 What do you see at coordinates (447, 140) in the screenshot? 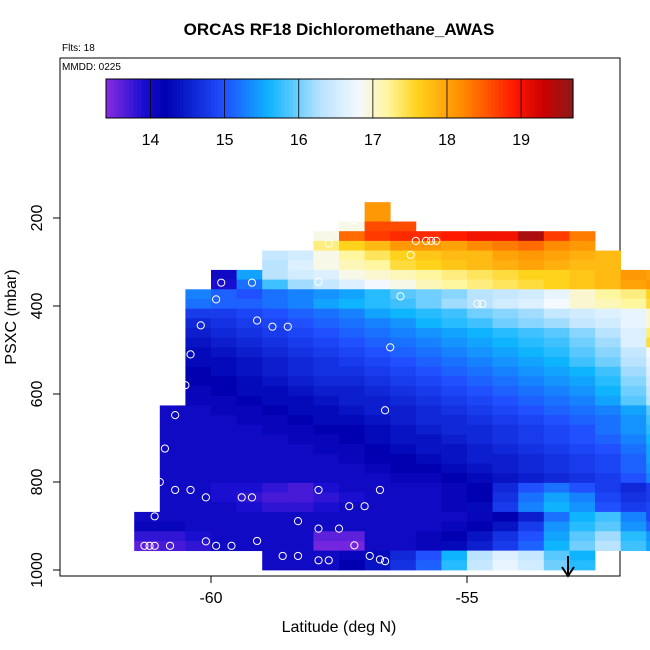
I see `colorbar-tick-label: 18` at bounding box center [447, 140].